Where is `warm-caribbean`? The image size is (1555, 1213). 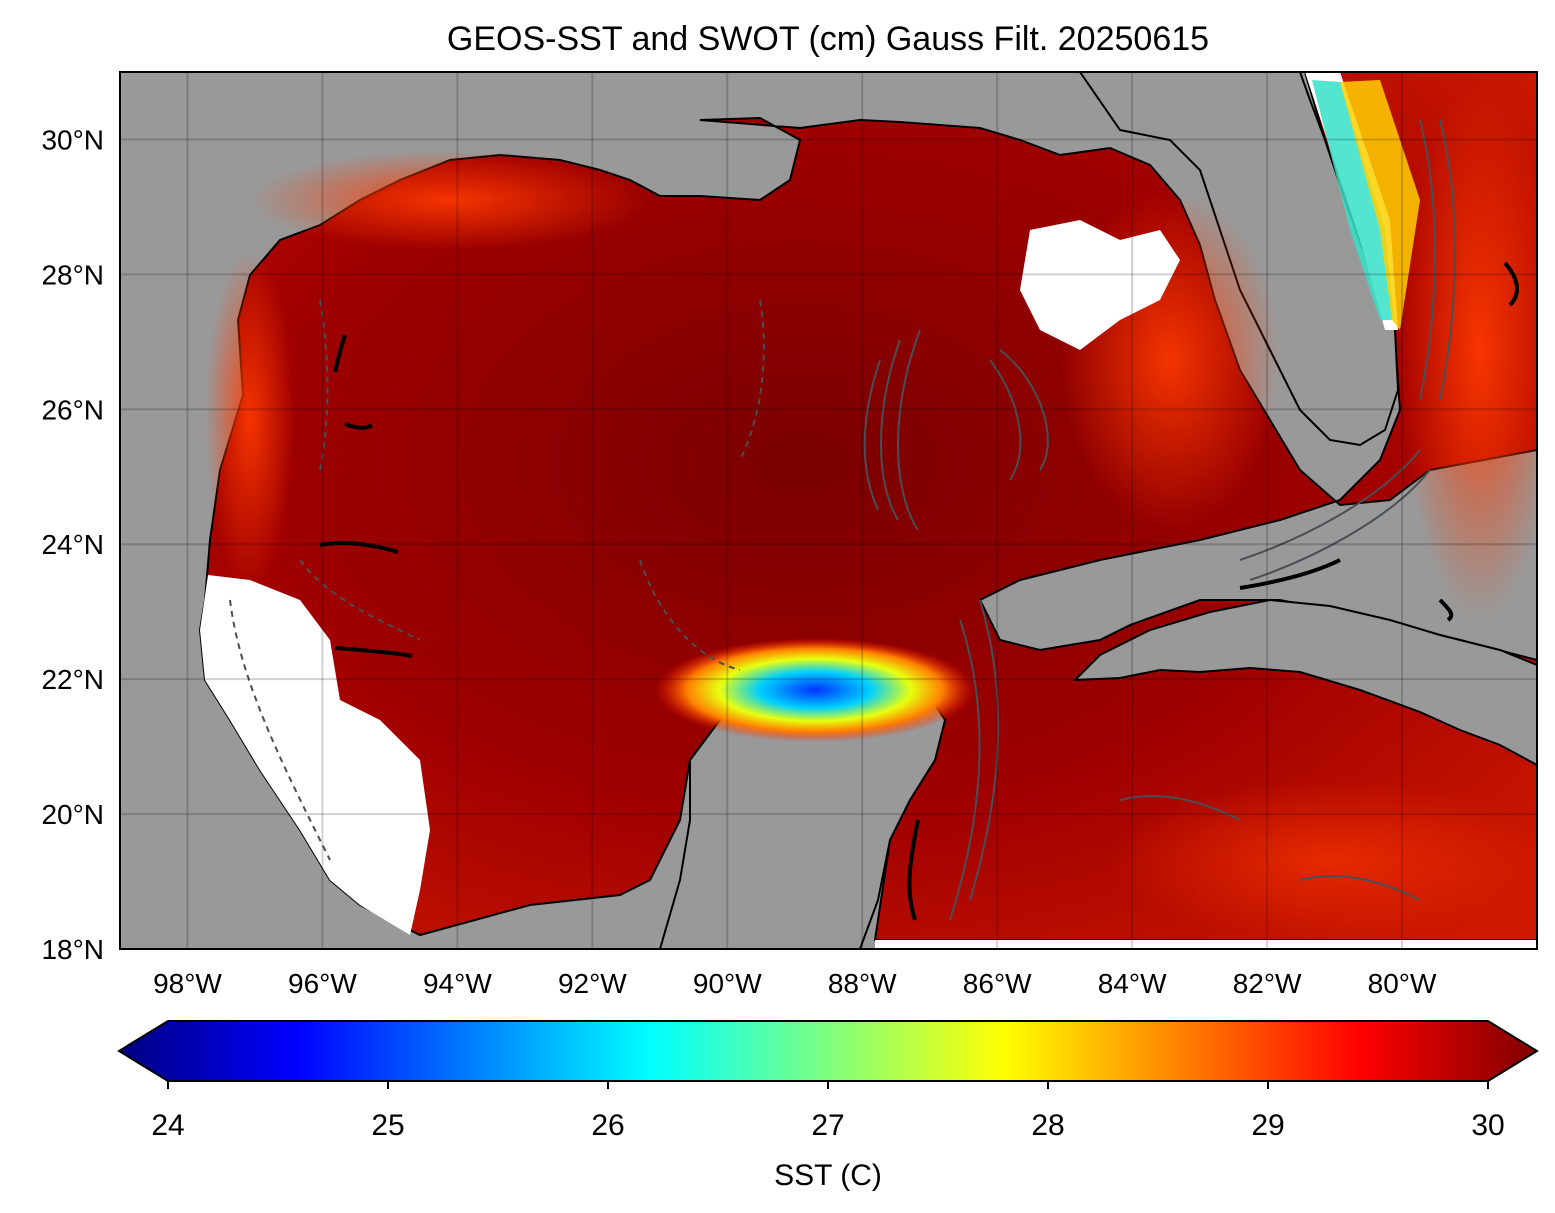
warm-caribbean is located at coordinates (1323, 860).